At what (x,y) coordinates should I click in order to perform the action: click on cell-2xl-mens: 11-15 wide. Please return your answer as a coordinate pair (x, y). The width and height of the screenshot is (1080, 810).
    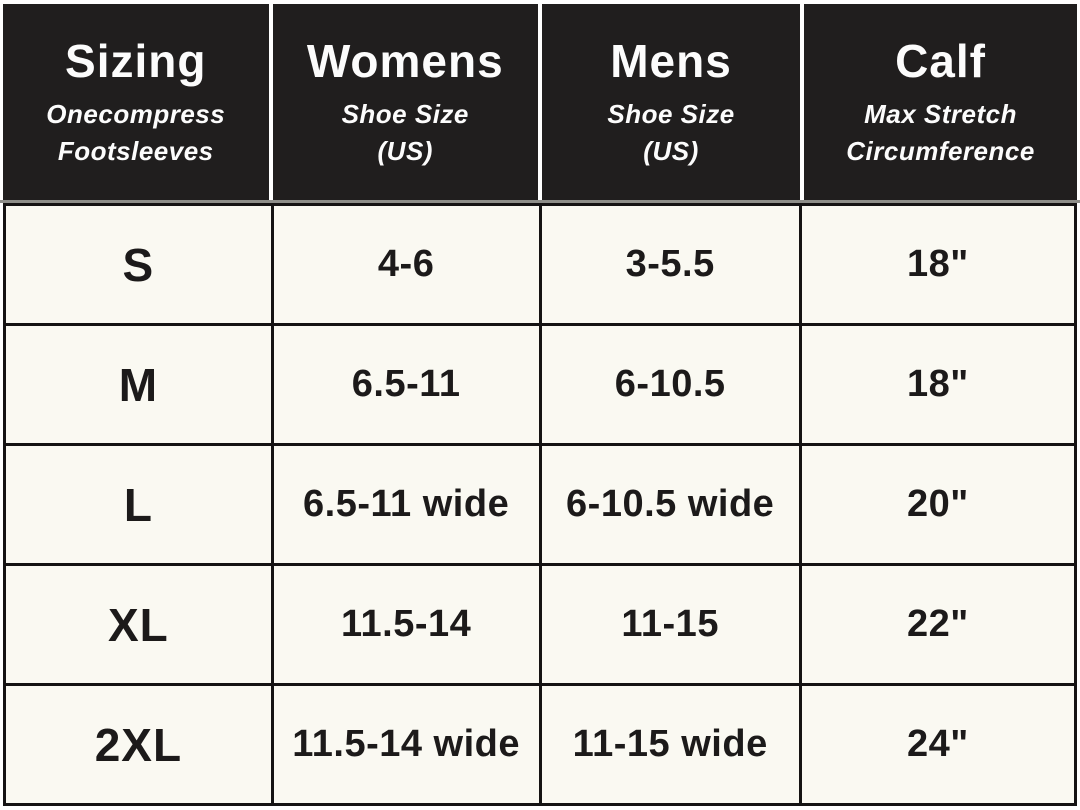
    Looking at the image, I should click on (670, 744).